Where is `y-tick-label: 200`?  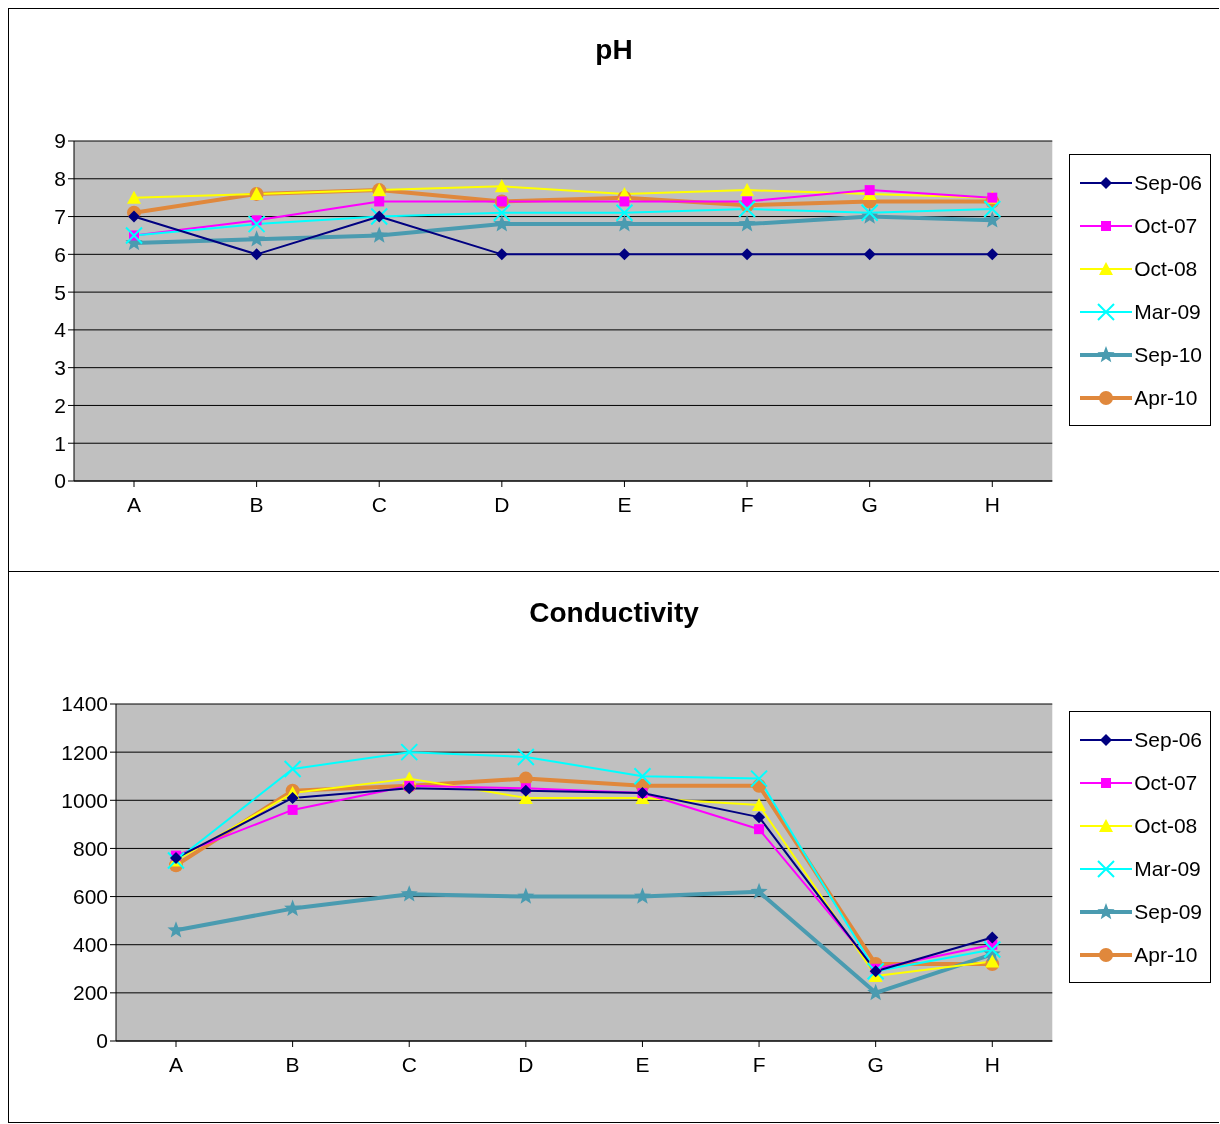 y-tick-label: 200 is located at coordinates (90, 993).